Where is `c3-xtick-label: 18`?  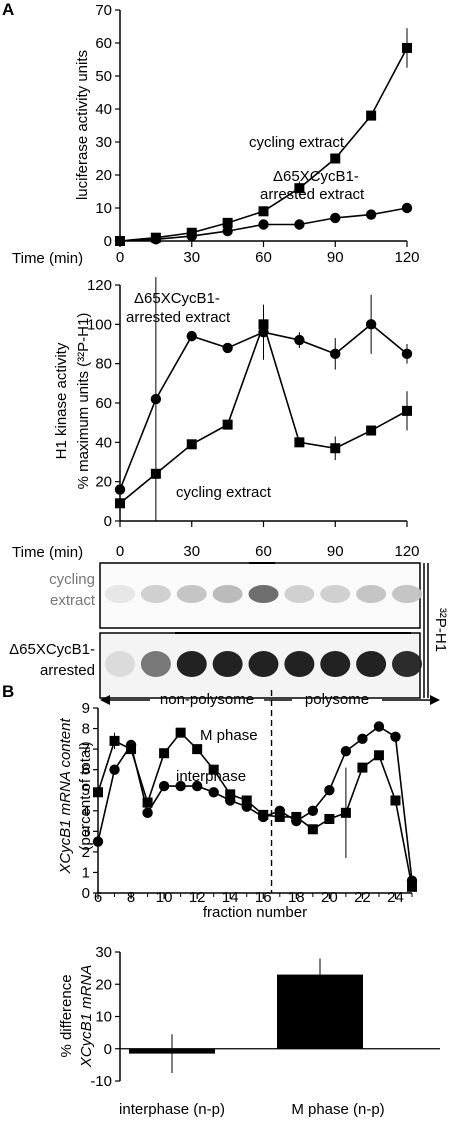 c3-xtick-label: 18 is located at coordinates (296, 897).